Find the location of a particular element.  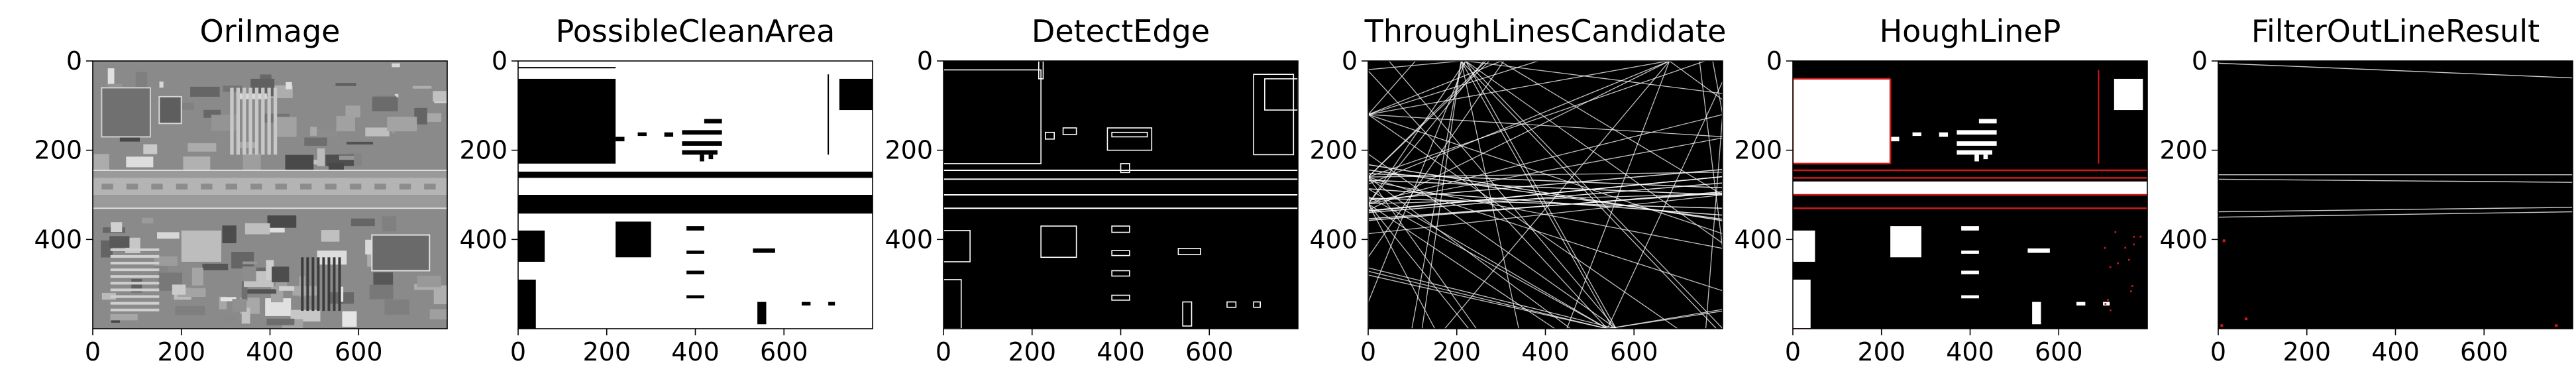

panel-6: FilterOutLineResult 0 200 400 600 0 200 400 is located at coordinates (2366, 189).